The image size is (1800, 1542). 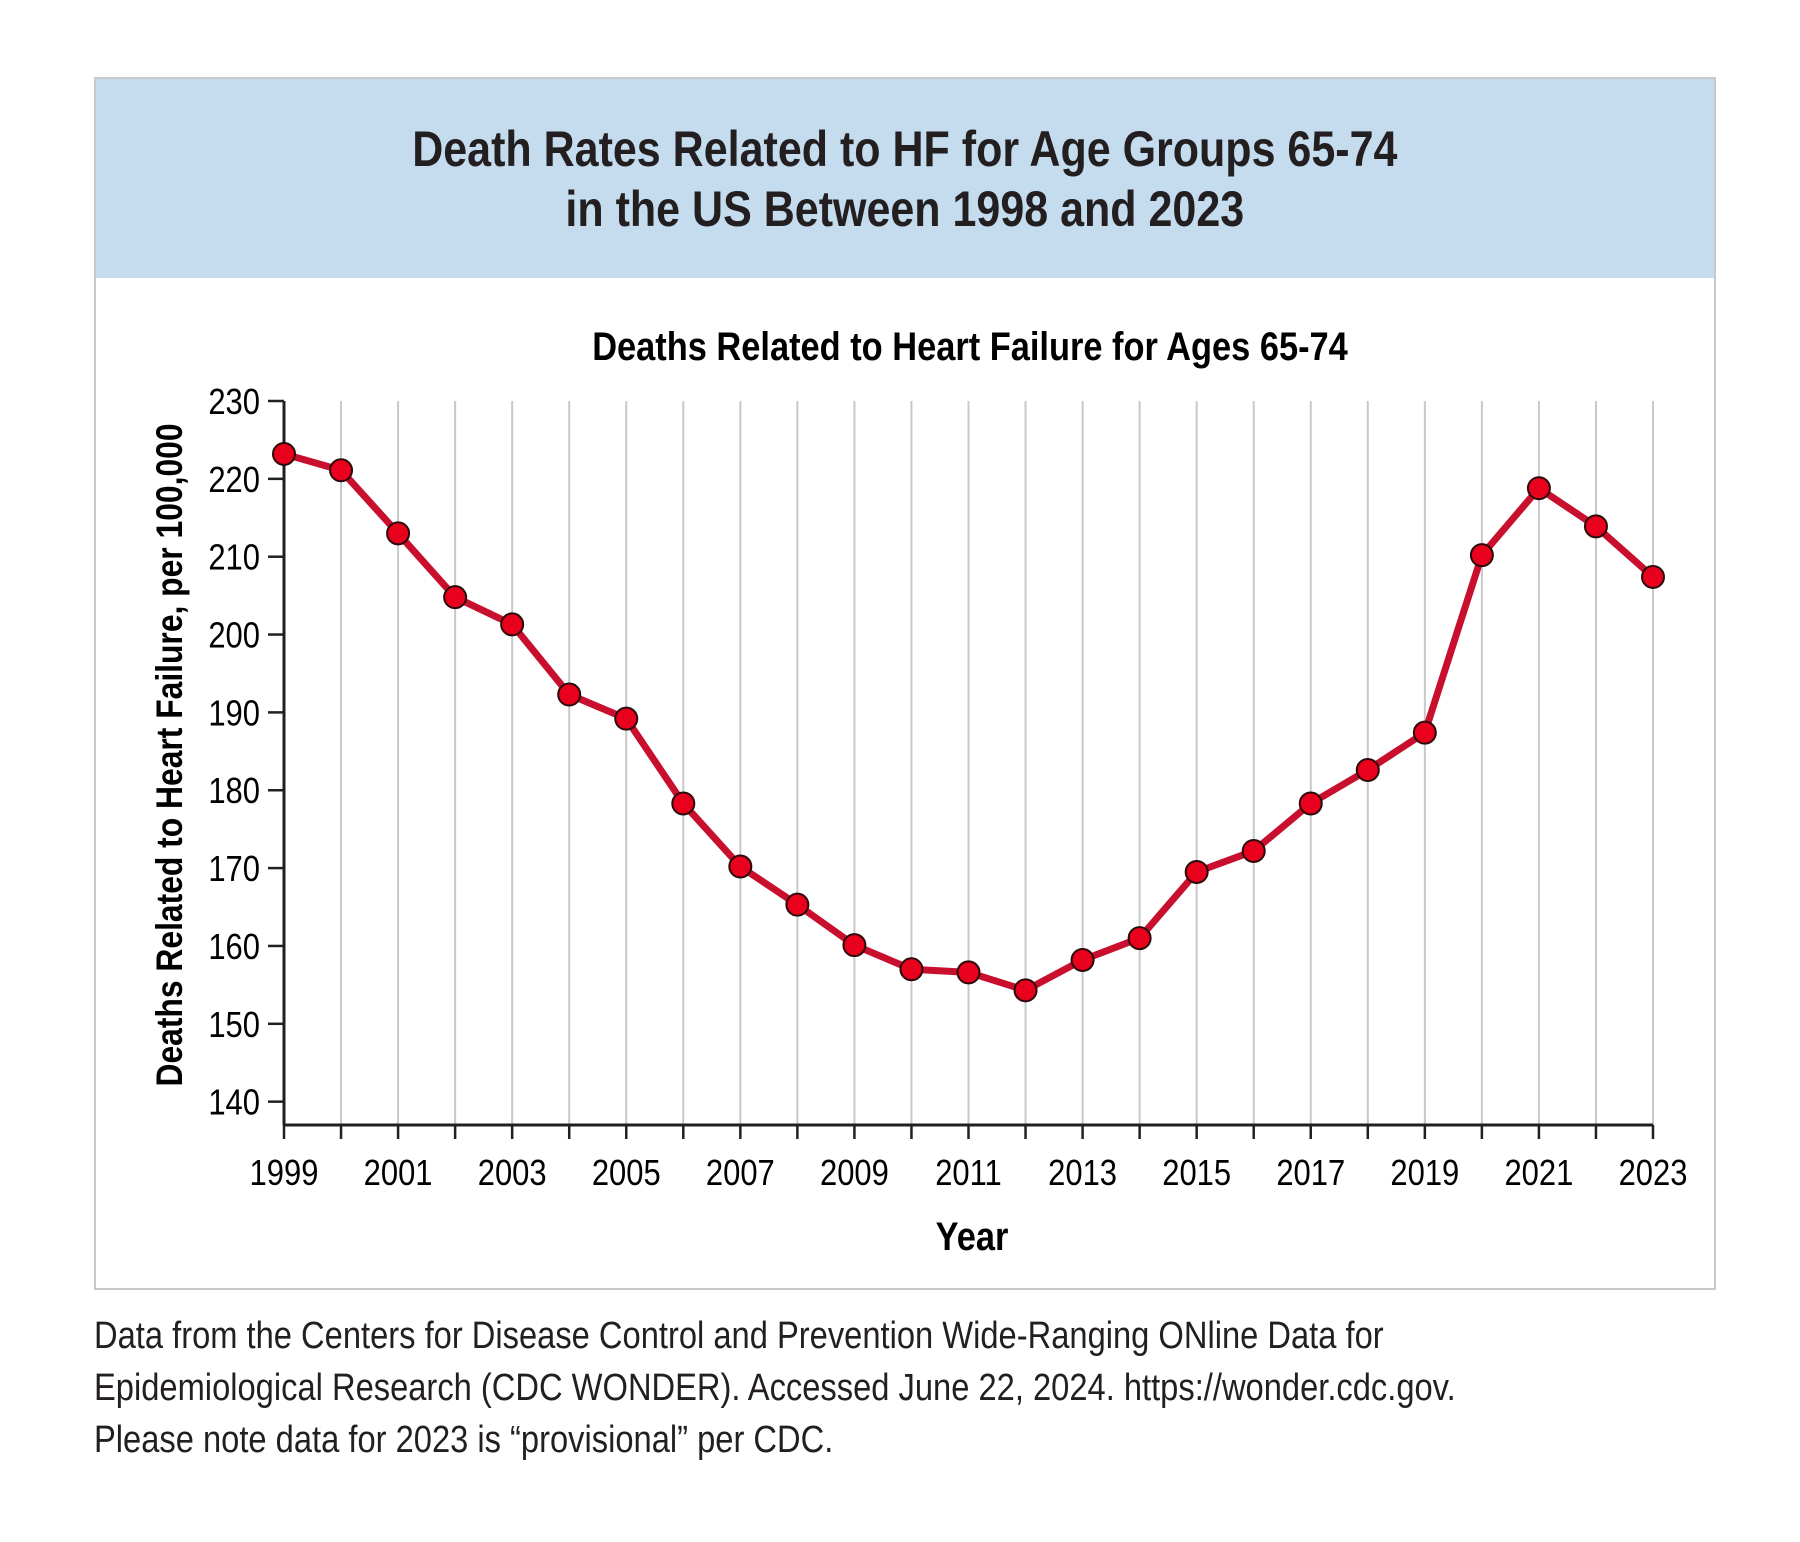 What do you see at coordinates (626, 718) in the screenshot?
I see `data-point-2005` at bounding box center [626, 718].